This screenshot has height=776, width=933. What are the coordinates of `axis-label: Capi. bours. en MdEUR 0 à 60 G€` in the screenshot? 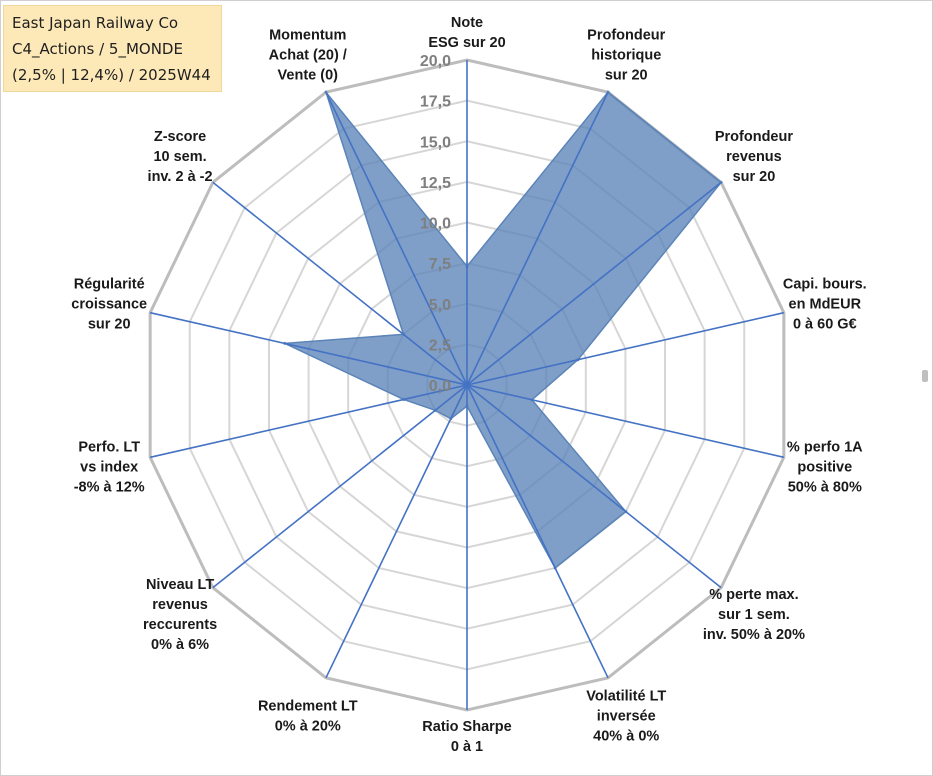 It's located at (825, 304).